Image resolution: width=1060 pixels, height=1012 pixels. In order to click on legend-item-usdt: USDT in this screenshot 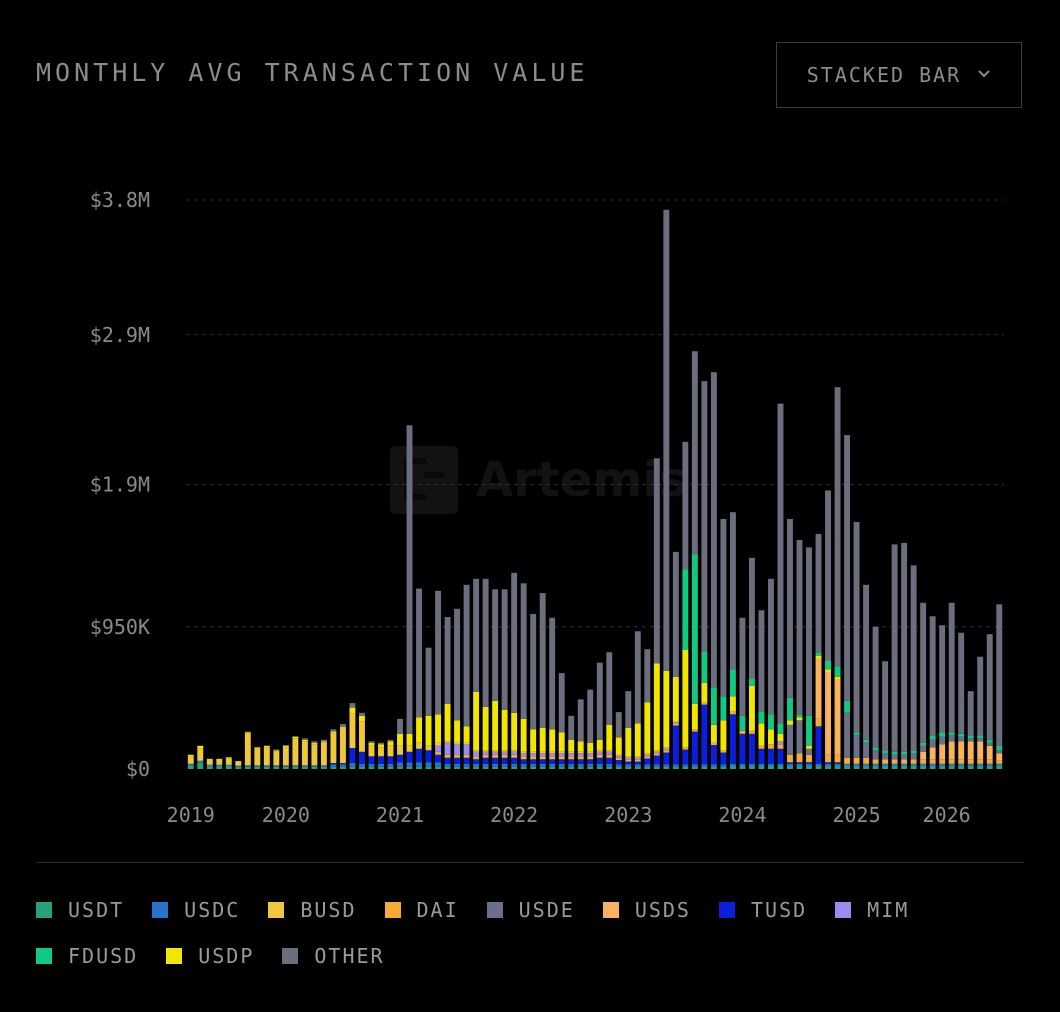, I will do `click(80, 910)`.